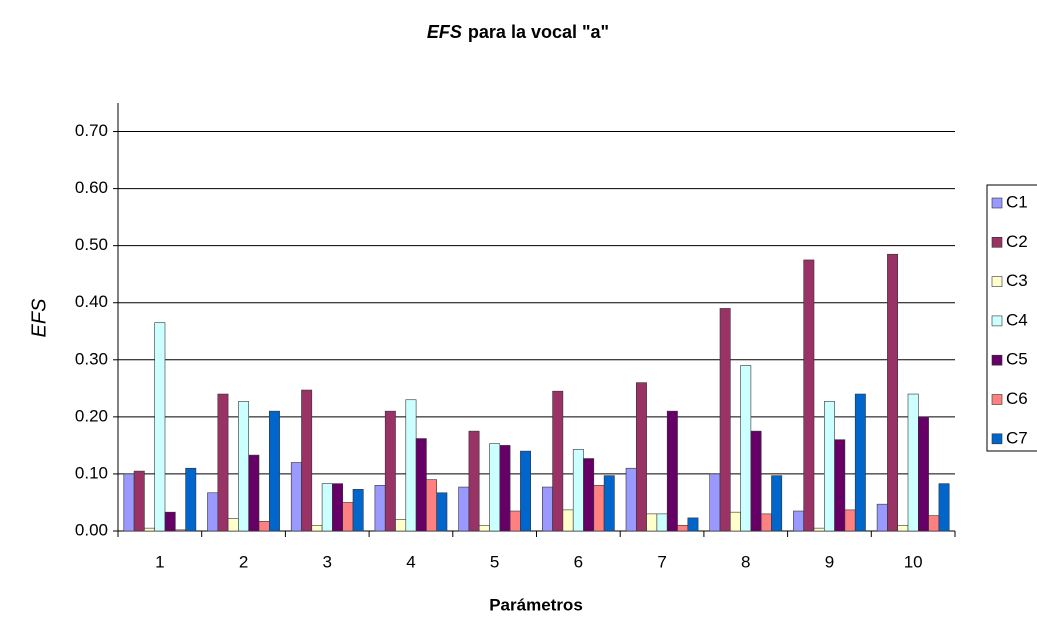 The height and width of the screenshot is (617, 1037). I want to click on y-tick-label: 0.30, so click(91, 358).